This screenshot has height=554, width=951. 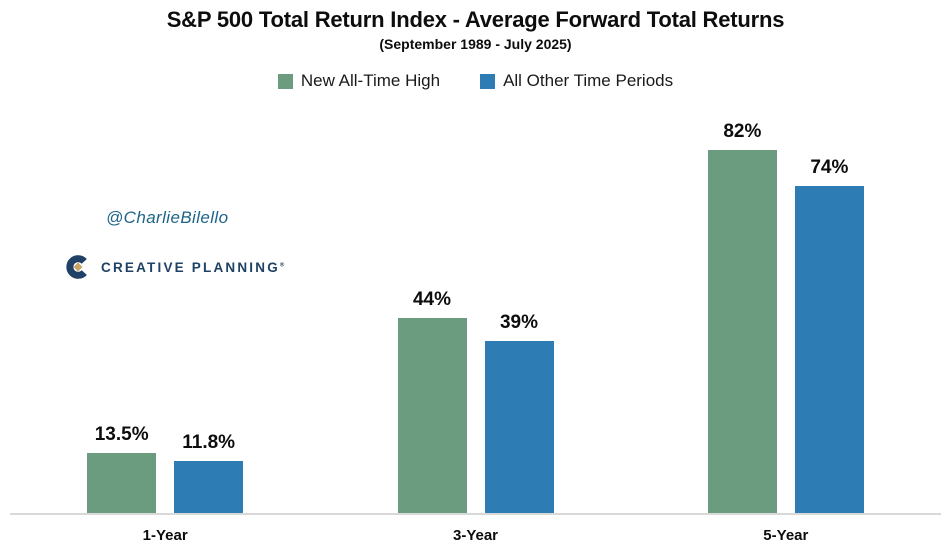 I want to click on trademark-symbol: ®, so click(x=282, y=265).